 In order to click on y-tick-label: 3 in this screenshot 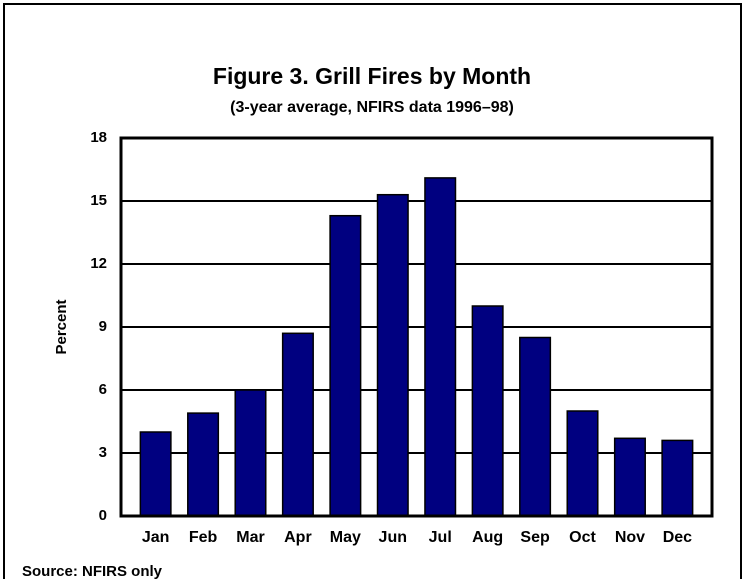, I will do `click(103, 452)`.